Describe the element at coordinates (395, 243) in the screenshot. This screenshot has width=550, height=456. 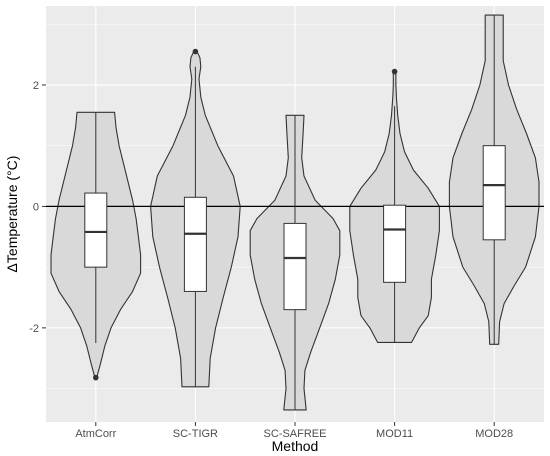
I see `box-mod11` at that location.